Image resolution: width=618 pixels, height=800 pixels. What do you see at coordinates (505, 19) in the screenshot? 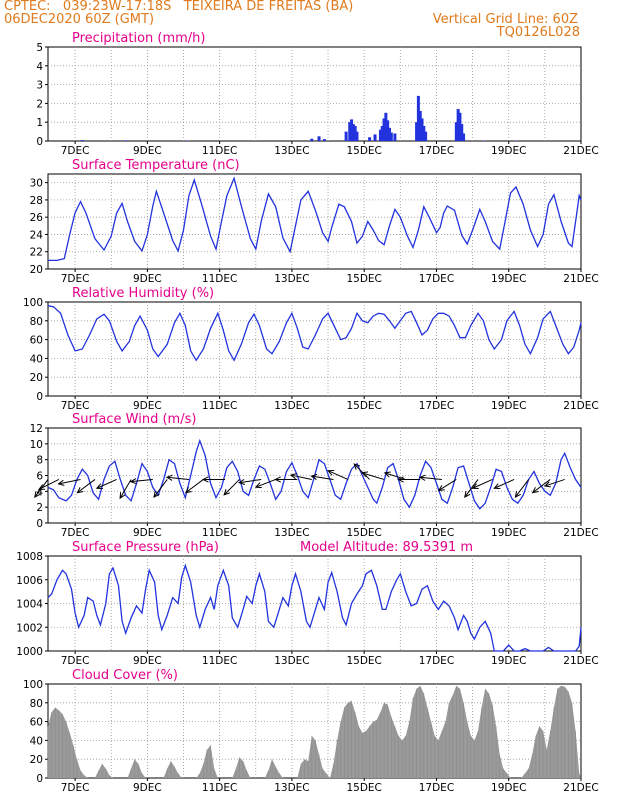
I see `header-grid-note: Vertical Grid Line: 60Z` at bounding box center [505, 19].